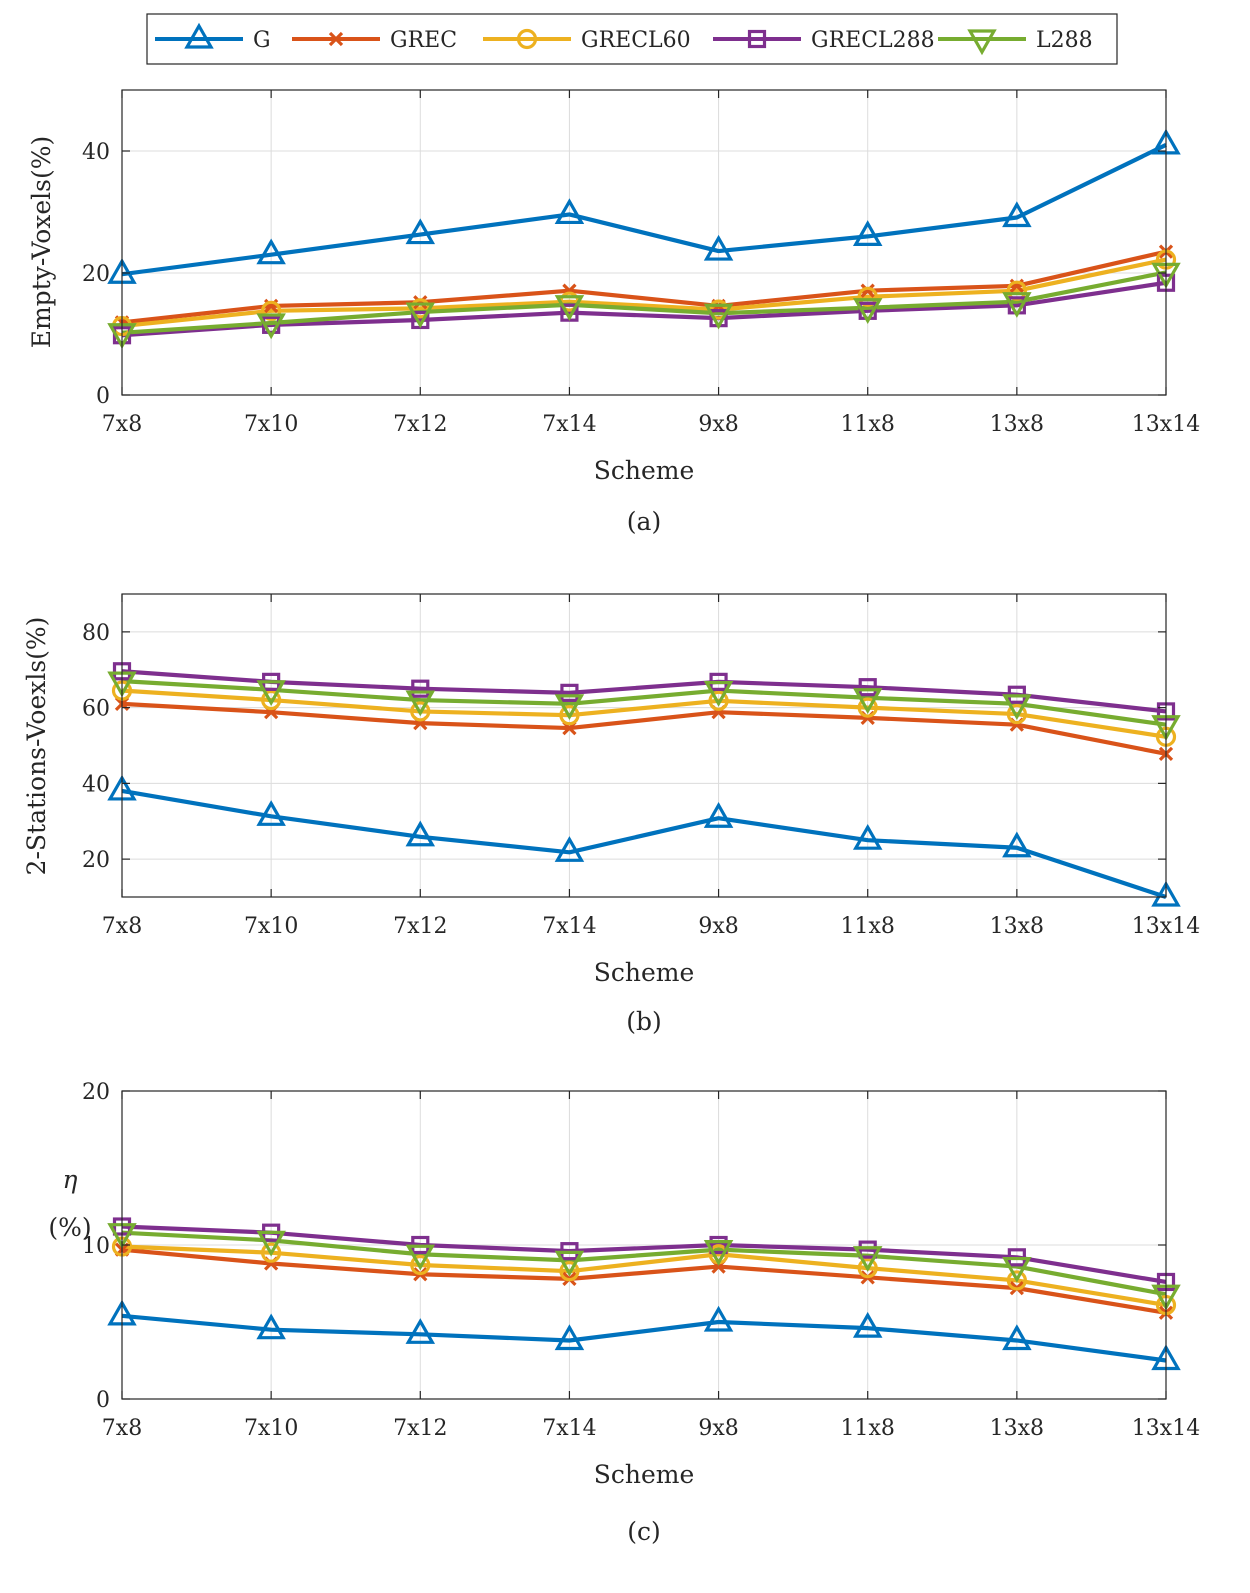 The image size is (1250, 1593). I want to click on data-point-g-13x14, so click(1166, 893).